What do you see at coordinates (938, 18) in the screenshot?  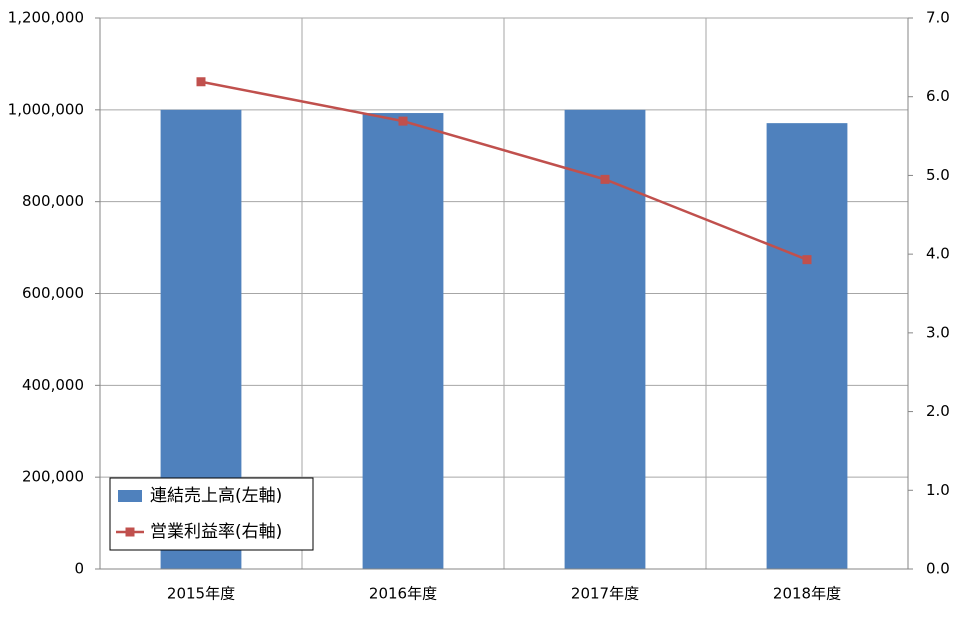 I see `y2-tick-label: 7.0` at bounding box center [938, 18].